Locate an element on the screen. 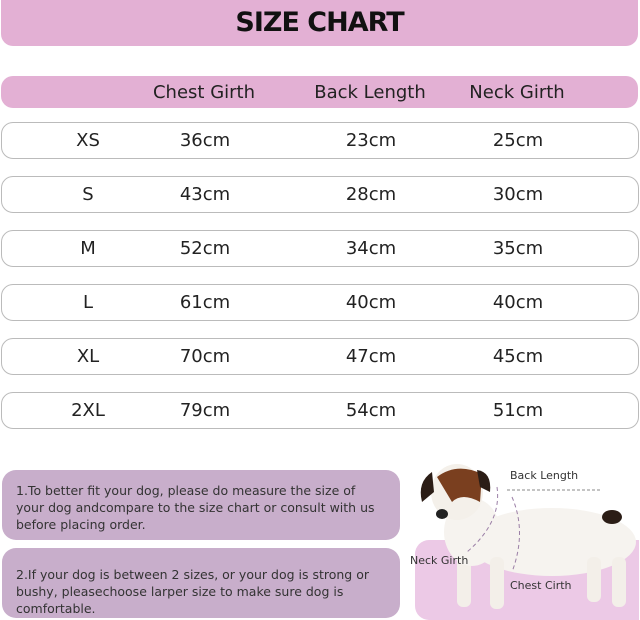  neck-girth-value: 25cm is located at coordinates (518, 140).